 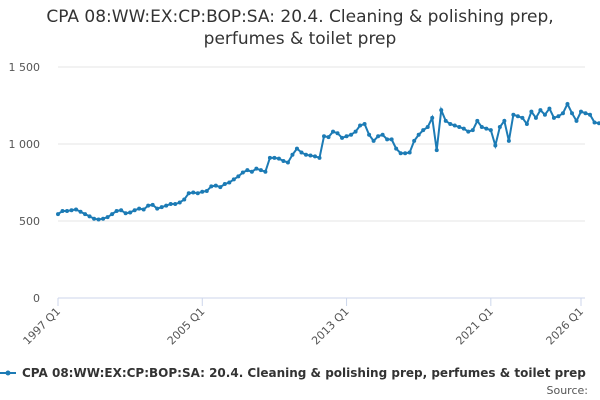 I want to click on source: Source:, so click(x=568, y=390).